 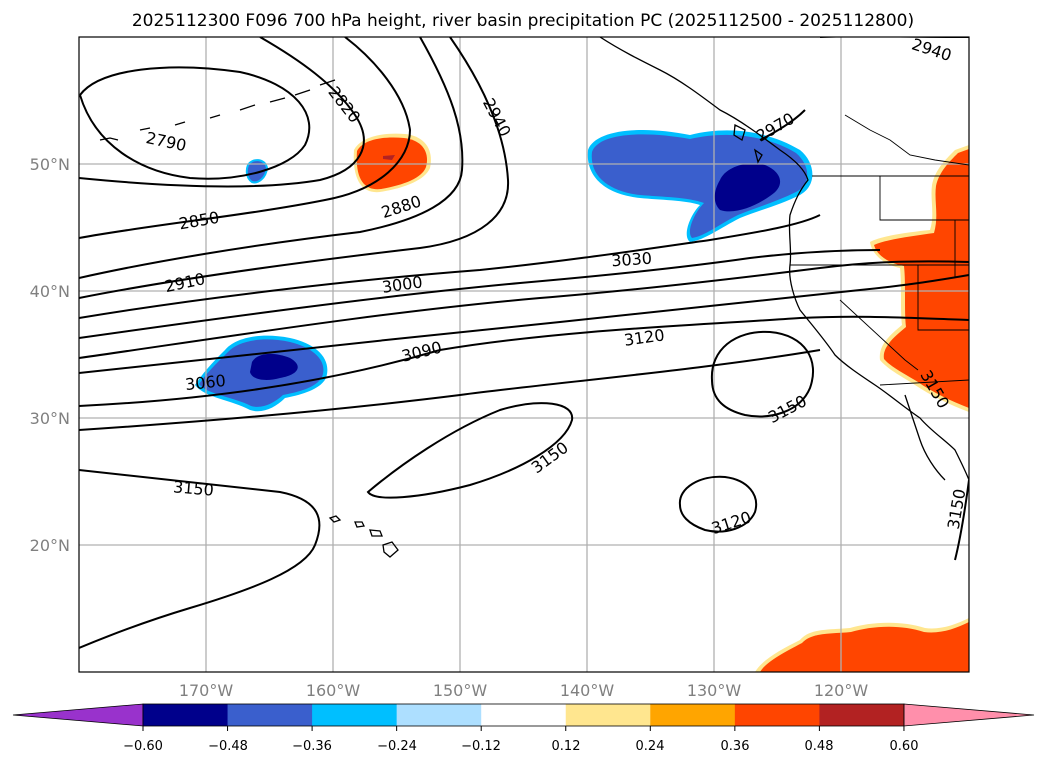 I want to click on political-borders, so click(x=879, y=250).